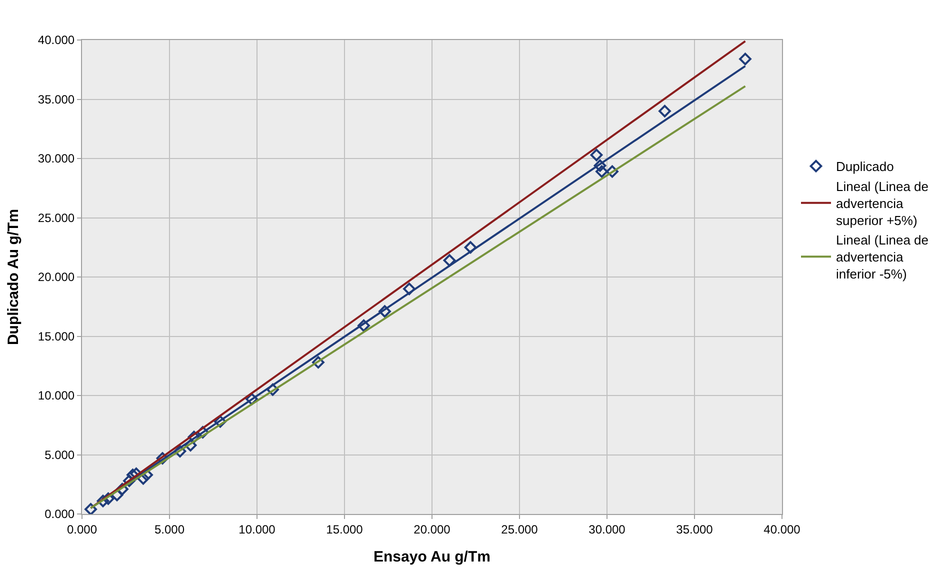 The width and height of the screenshot is (947, 574). What do you see at coordinates (432, 557) in the screenshot?
I see `x-axis-title: Ensayo Au g/Tm` at bounding box center [432, 557].